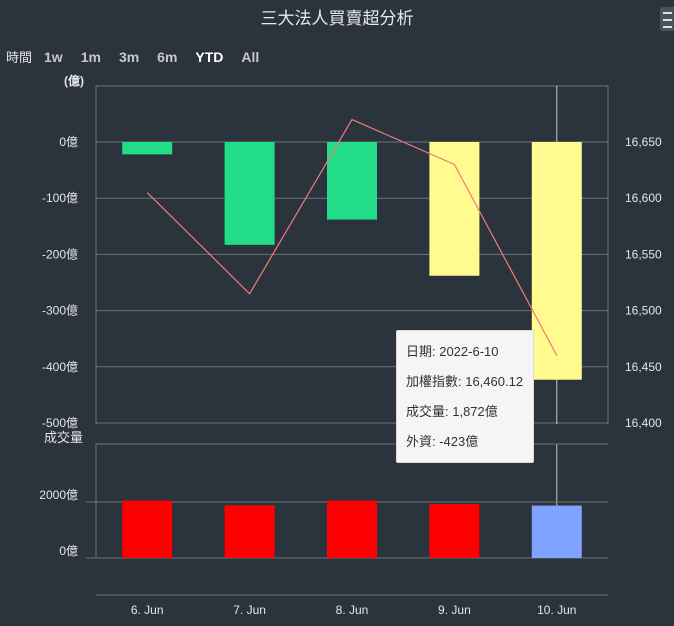 The width and height of the screenshot is (674, 626). Describe the element at coordinates (74, 80) in the screenshot. I see `y-unit-label: (億)` at that location.